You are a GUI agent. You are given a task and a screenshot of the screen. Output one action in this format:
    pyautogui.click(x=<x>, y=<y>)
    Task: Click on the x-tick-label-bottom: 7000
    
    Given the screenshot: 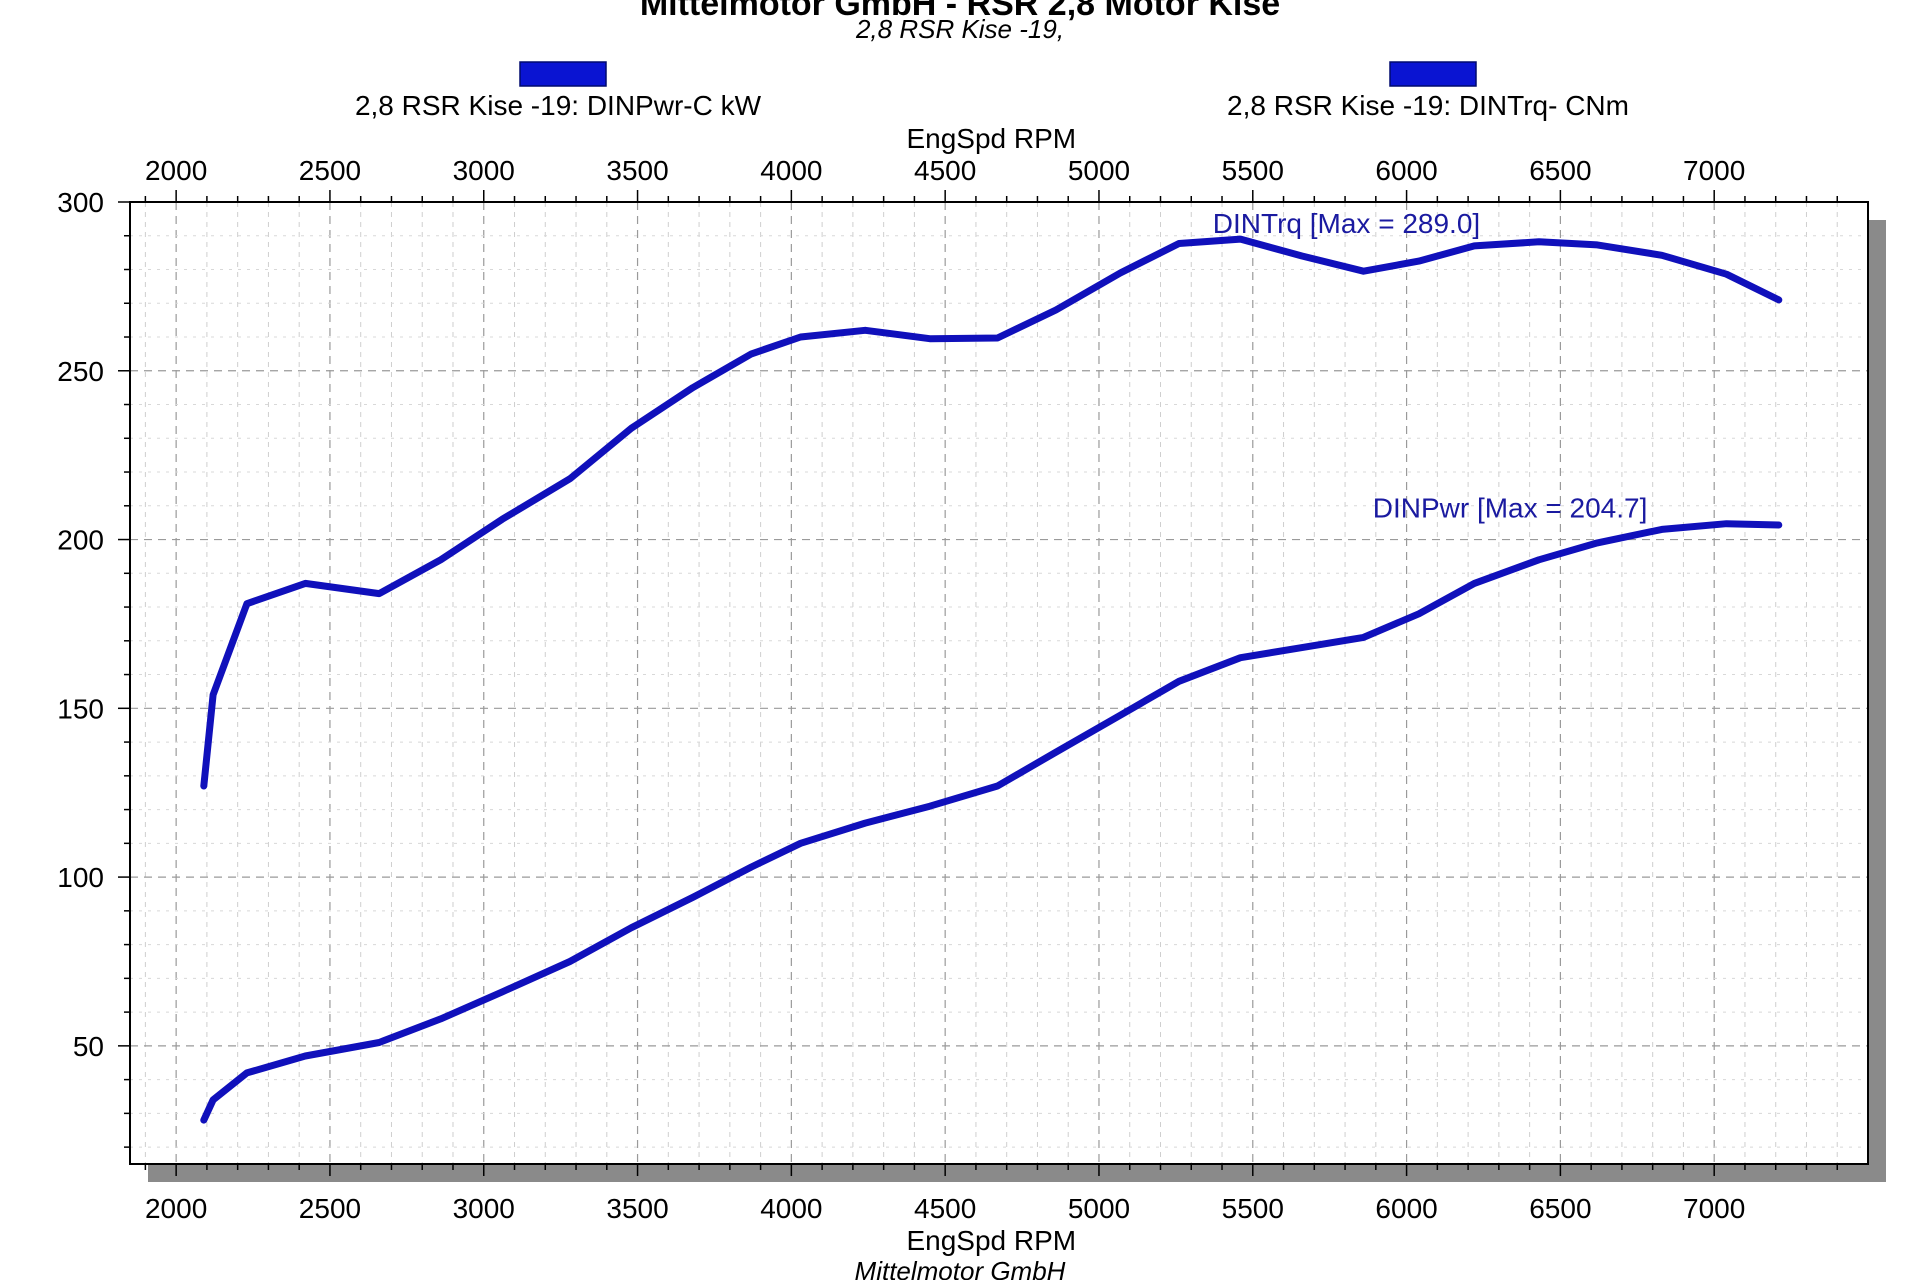 What is the action you would take?
    pyautogui.click(x=1714, y=1208)
    